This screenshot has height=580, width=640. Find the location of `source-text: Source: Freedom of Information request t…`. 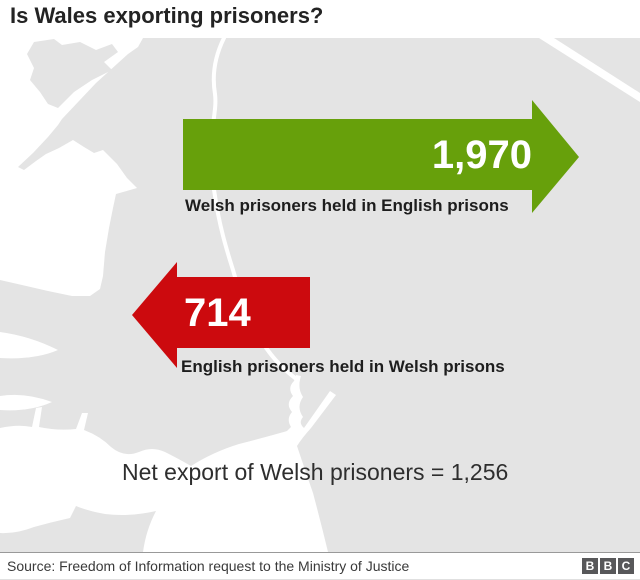

source-text: Source: Freedom of Information request t… is located at coordinates (208, 566).